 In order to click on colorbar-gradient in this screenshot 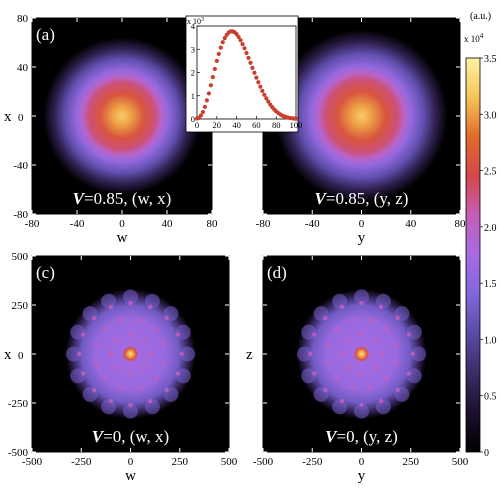, I will do `click(473, 255)`.